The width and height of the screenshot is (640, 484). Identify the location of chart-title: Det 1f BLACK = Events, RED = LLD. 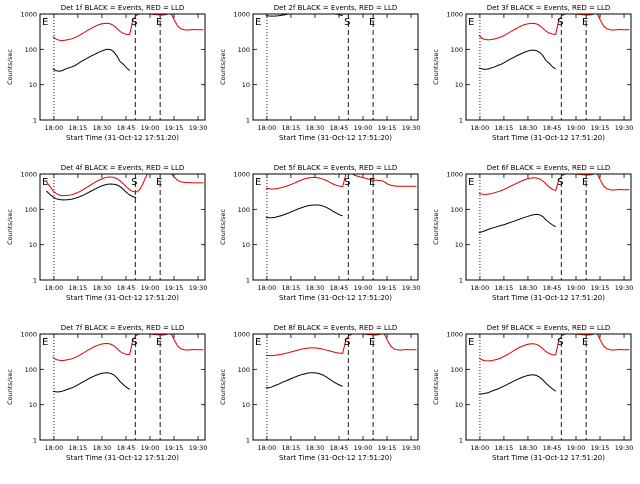
(122, 8).